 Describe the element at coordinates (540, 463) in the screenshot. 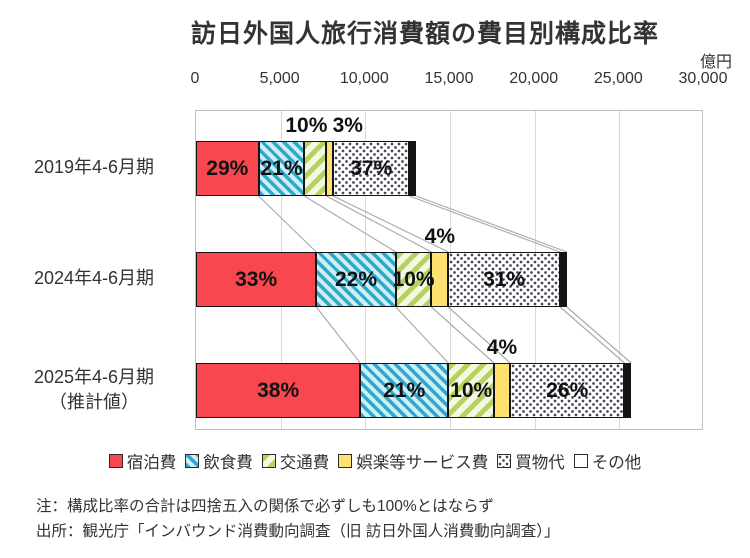

I see `legend-label: 買物代` at that location.